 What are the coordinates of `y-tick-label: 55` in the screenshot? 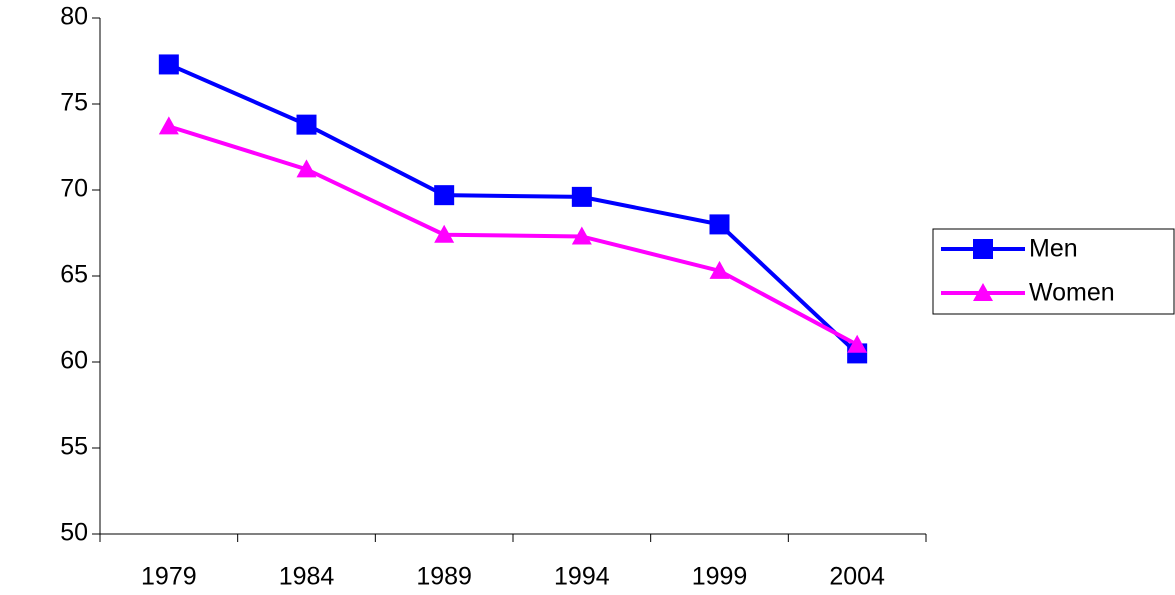 It's located at (74, 447).